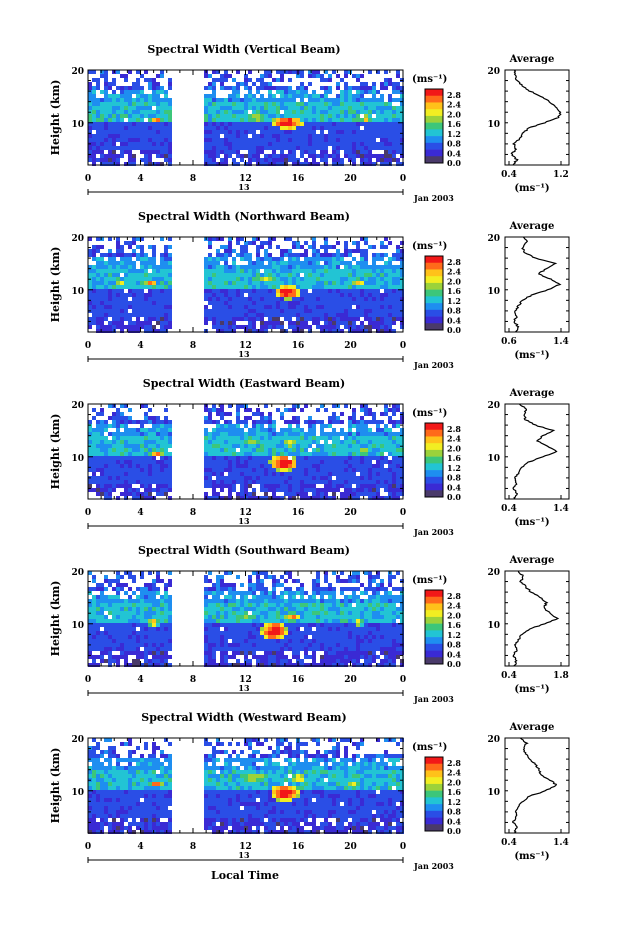  What do you see at coordinates (531, 188) in the screenshot?
I see `average-unit: (ms⁻¹)` at bounding box center [531, 188].